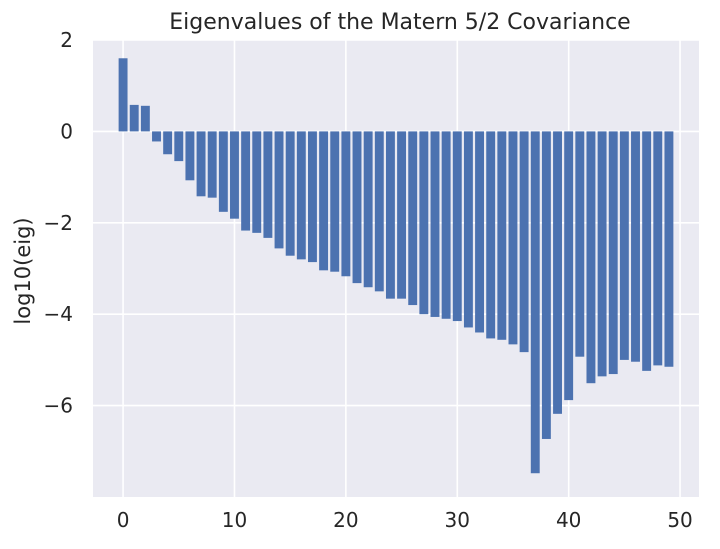 The height and width of the screenshot is (549, 720). I want to click on x-tick-label: 40, so click(568, 520).